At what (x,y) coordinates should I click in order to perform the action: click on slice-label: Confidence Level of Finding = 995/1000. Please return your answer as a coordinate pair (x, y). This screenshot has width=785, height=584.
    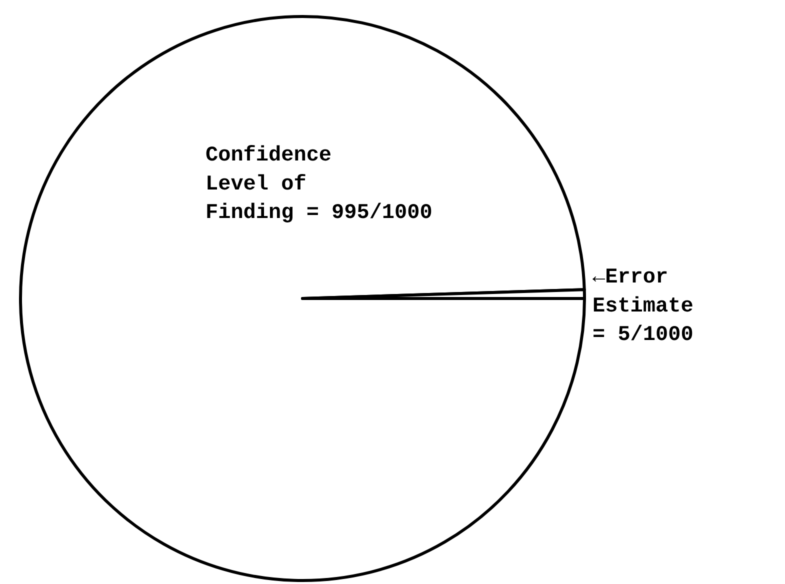
    Looking at the image, I should click on (319, 184).